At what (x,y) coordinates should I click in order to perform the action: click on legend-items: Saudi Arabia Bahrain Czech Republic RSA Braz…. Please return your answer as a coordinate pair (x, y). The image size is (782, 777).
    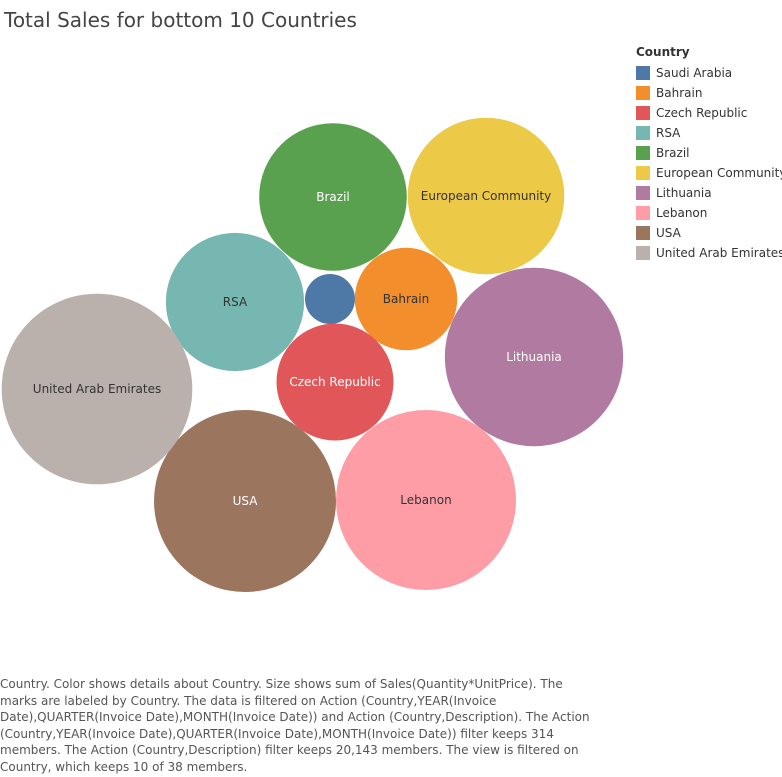
    Looking at the image, I should click on (709, 163).